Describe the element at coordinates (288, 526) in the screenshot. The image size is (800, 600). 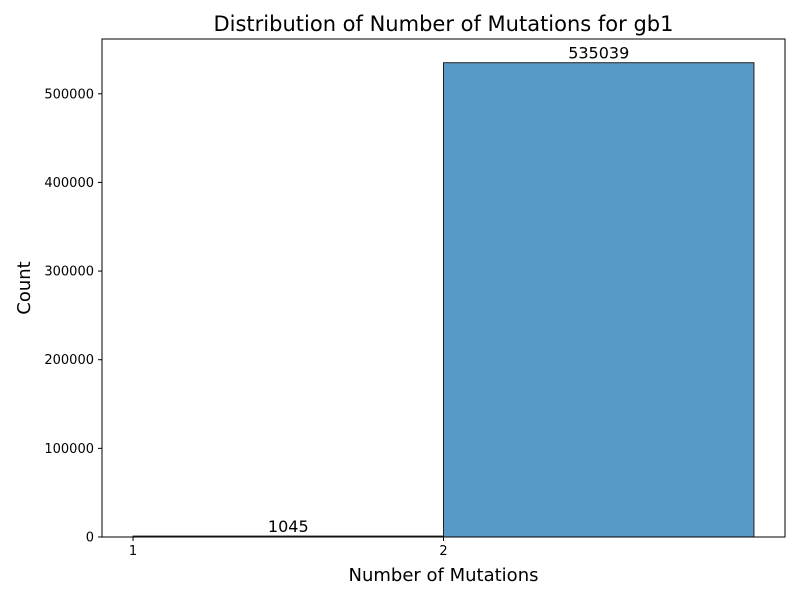
I see `bar-value-label-1: 1045` at that location.